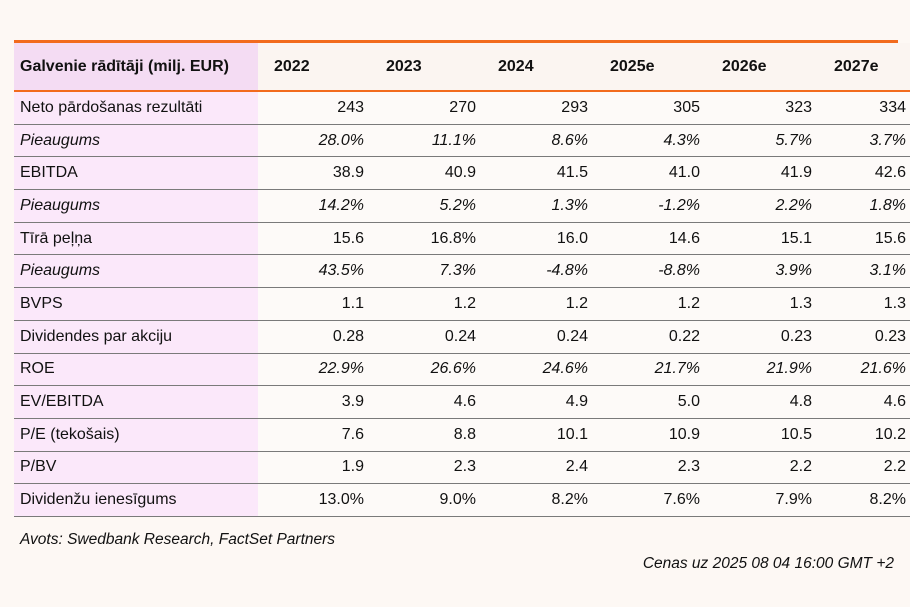  Describe the element at coordinates (136, 304) in the screenshot. I see `row-label: BVPS` at that location.